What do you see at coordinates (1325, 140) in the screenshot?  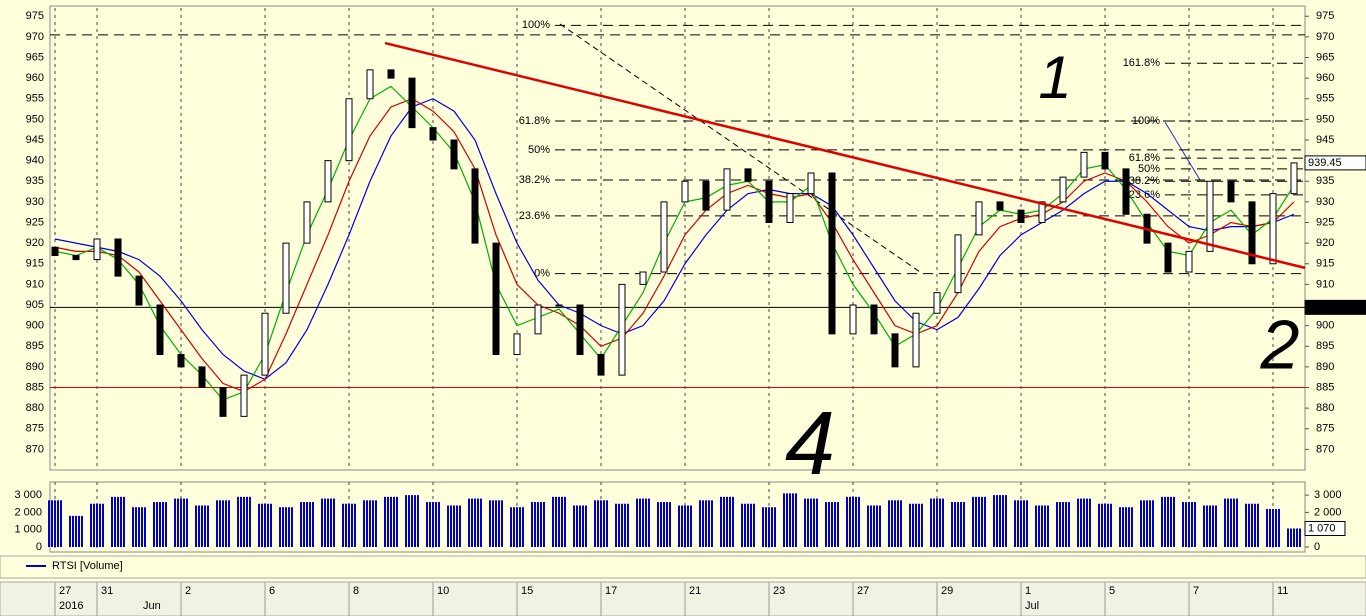 I see `y-tick-label-right: 945` at bounding box center [1325, 140].